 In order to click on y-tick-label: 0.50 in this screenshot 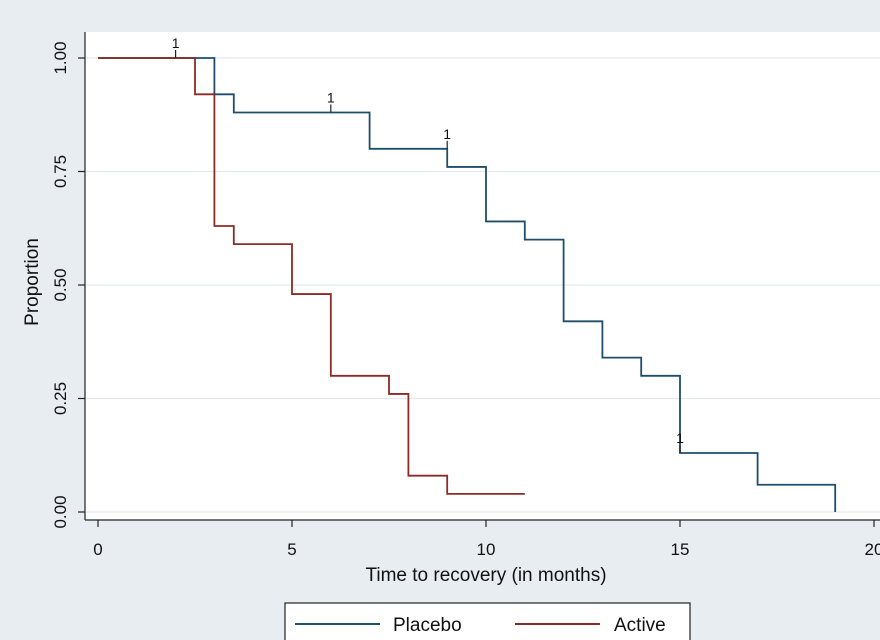, I will do `click(60, 284)`.